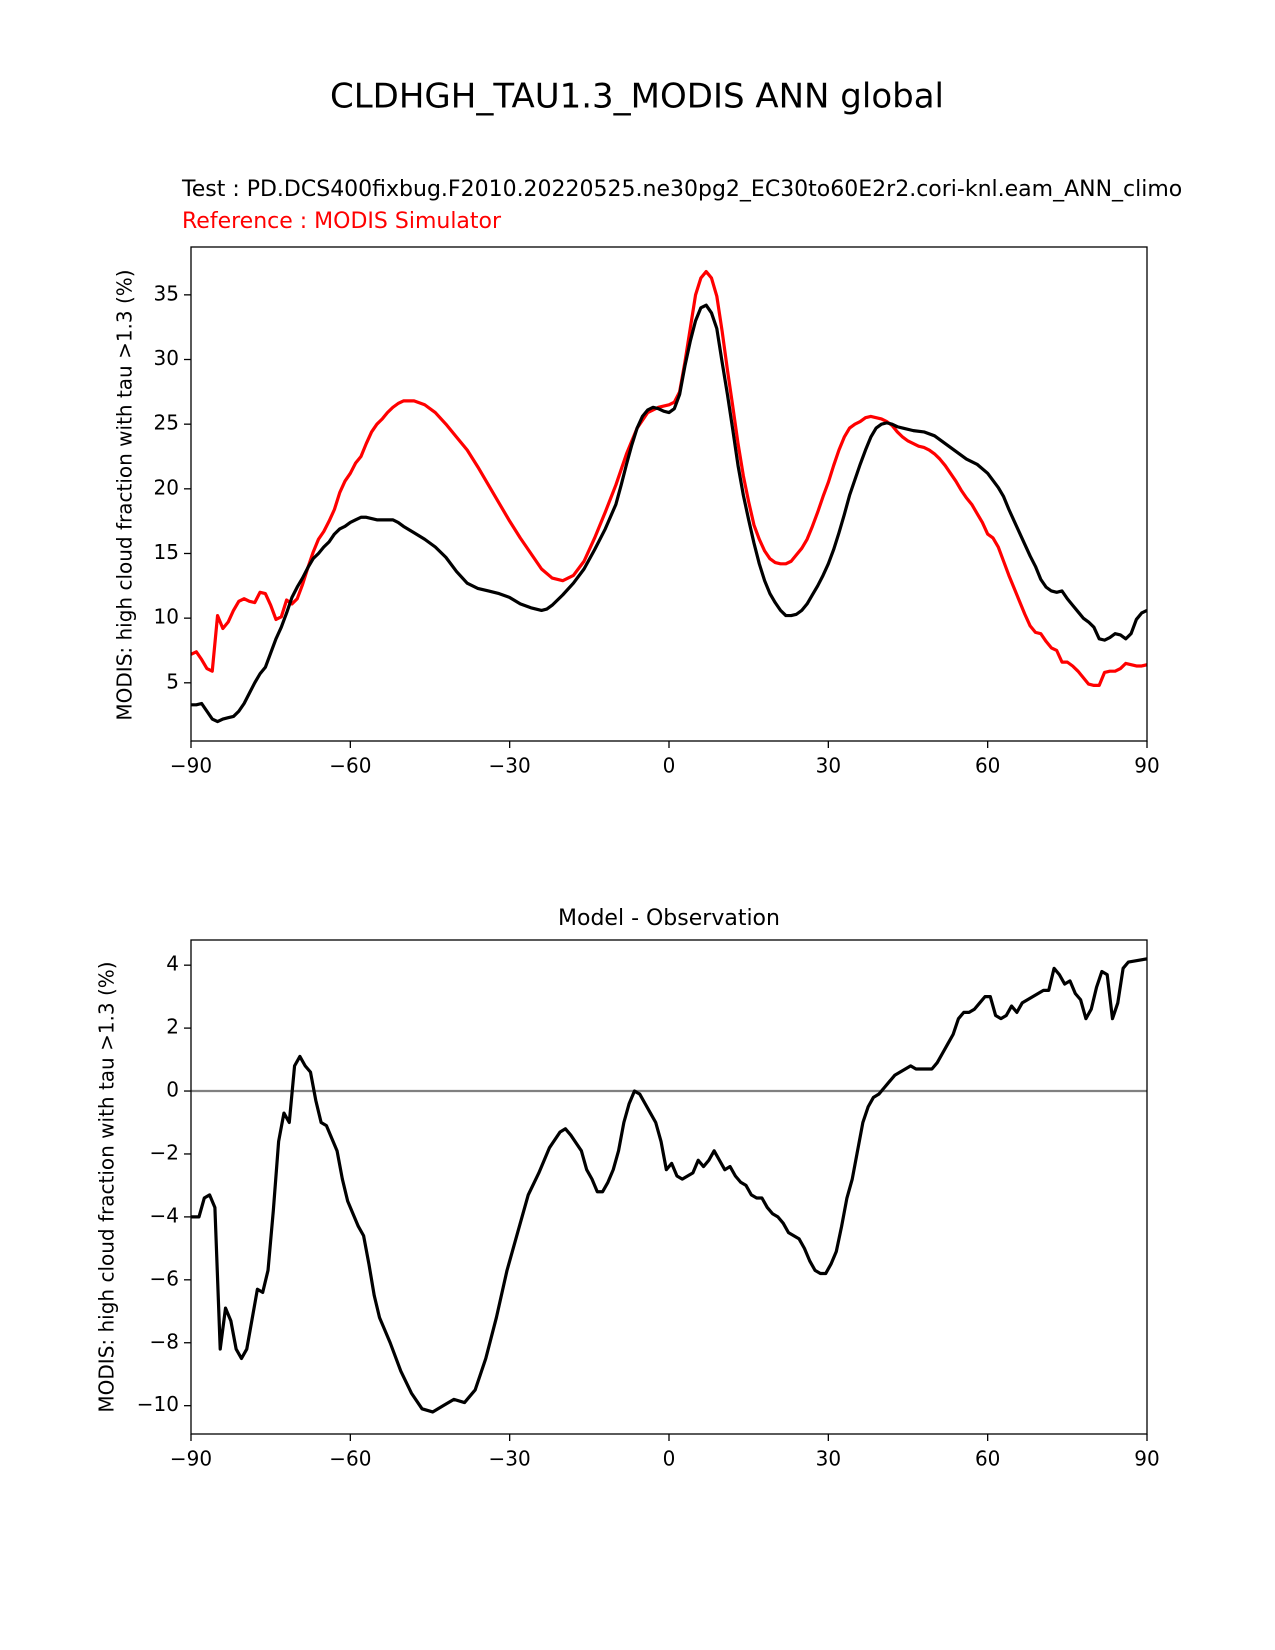  Describe the element at coordinates (172, 681) in the screenshot. I see `top-y-tick-label: 5` at that location.